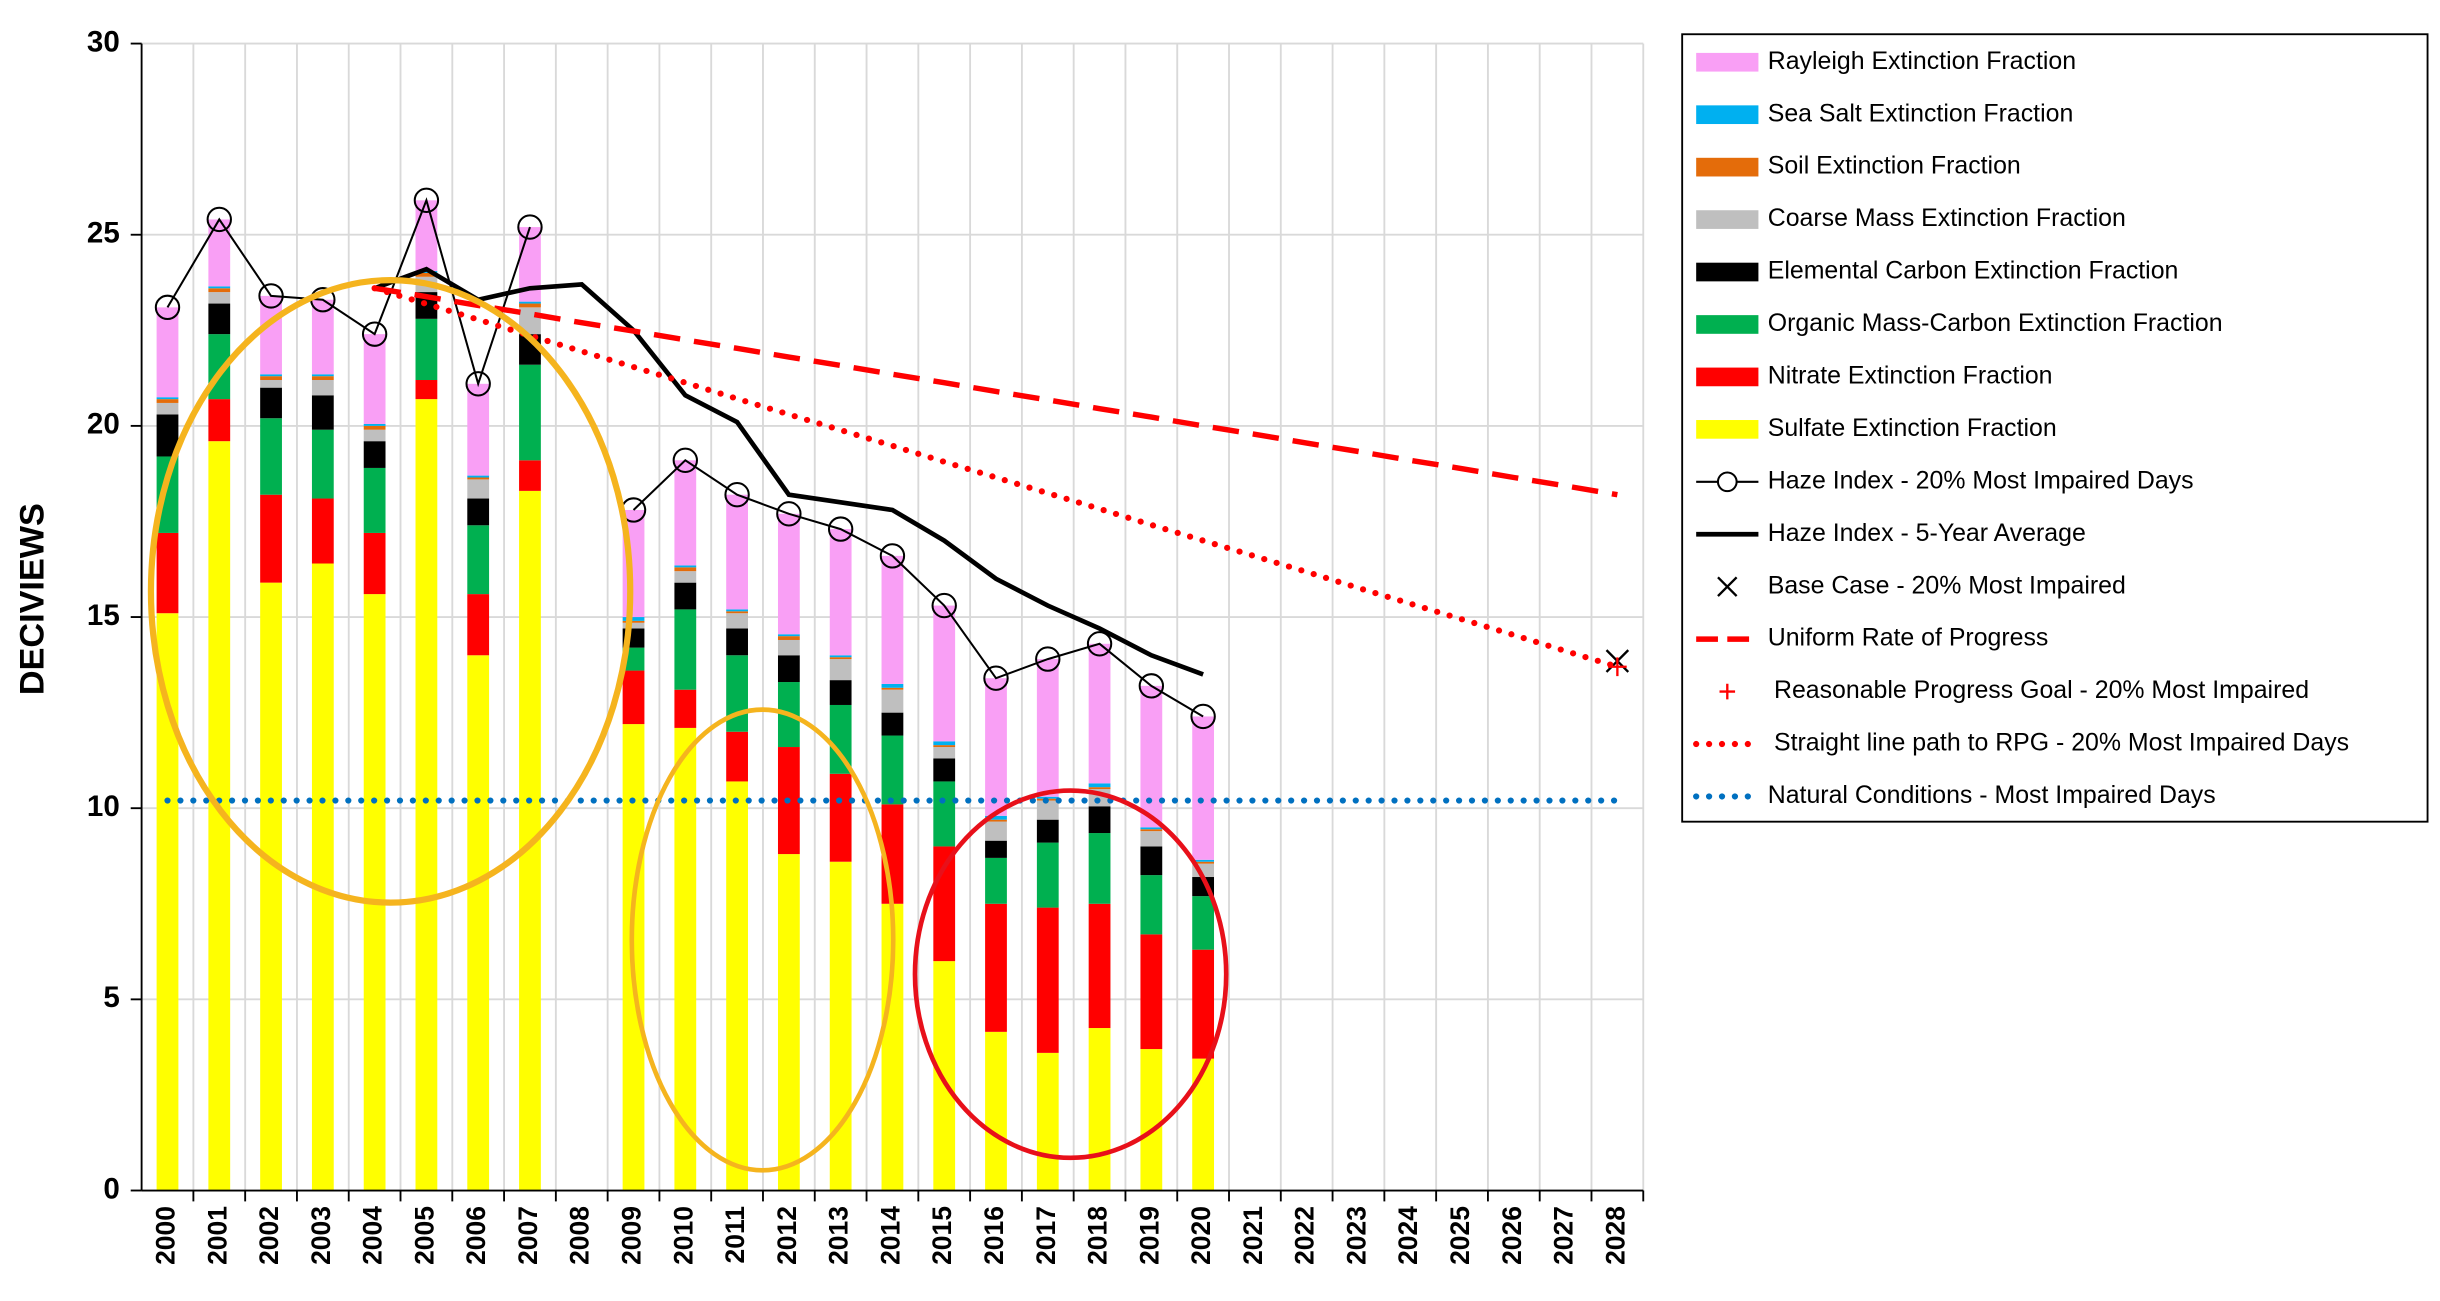 This screenshot has width=2440, height=1301. I want to click on legend-label: Uniform Rate of Progress, so click(1908, 638).